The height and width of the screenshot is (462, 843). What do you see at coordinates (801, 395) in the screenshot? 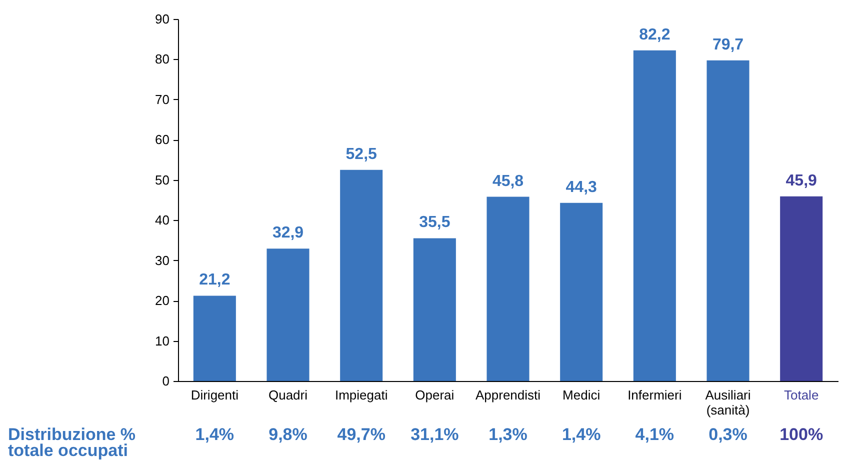
I see `x-tick-label: Totale` at bounding box center [801, 395].